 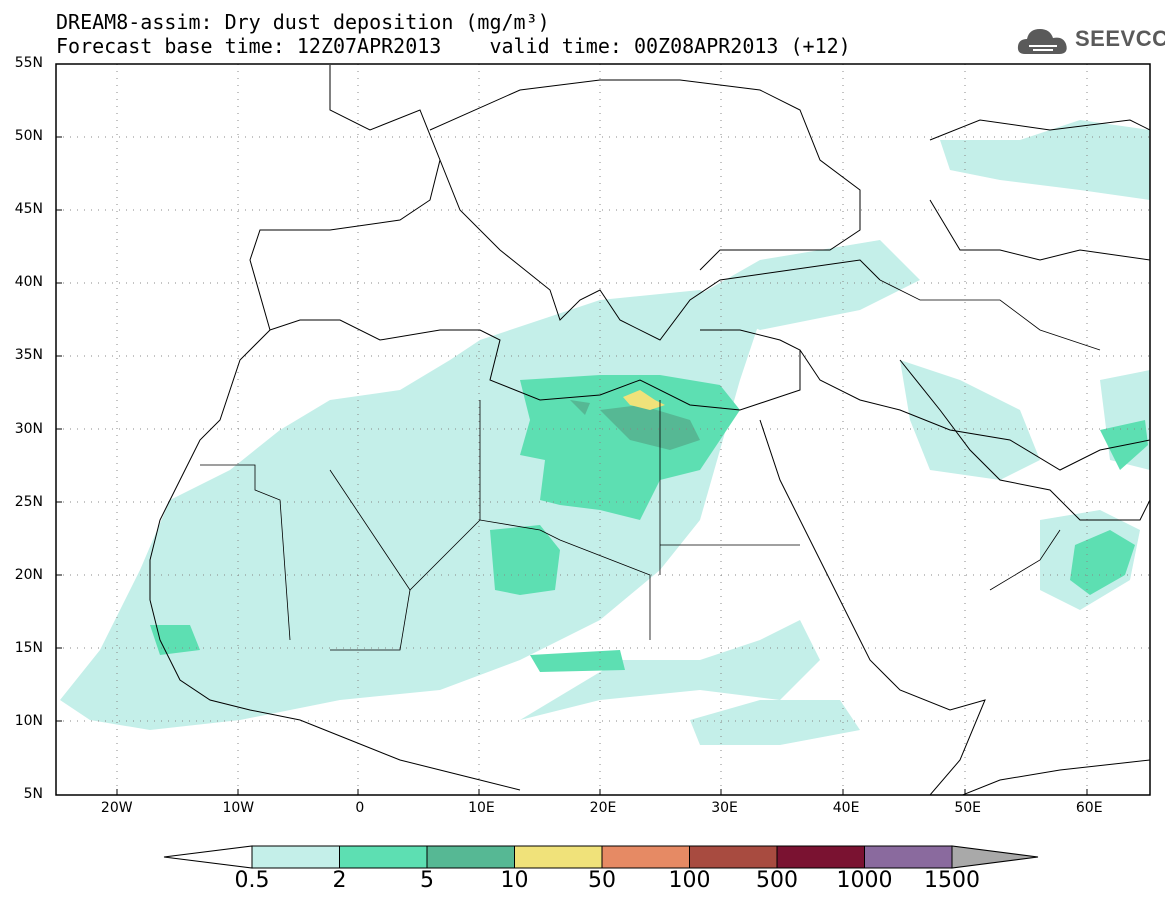 I want to click on lon-label: 60E, so click(x=1089, y=808).